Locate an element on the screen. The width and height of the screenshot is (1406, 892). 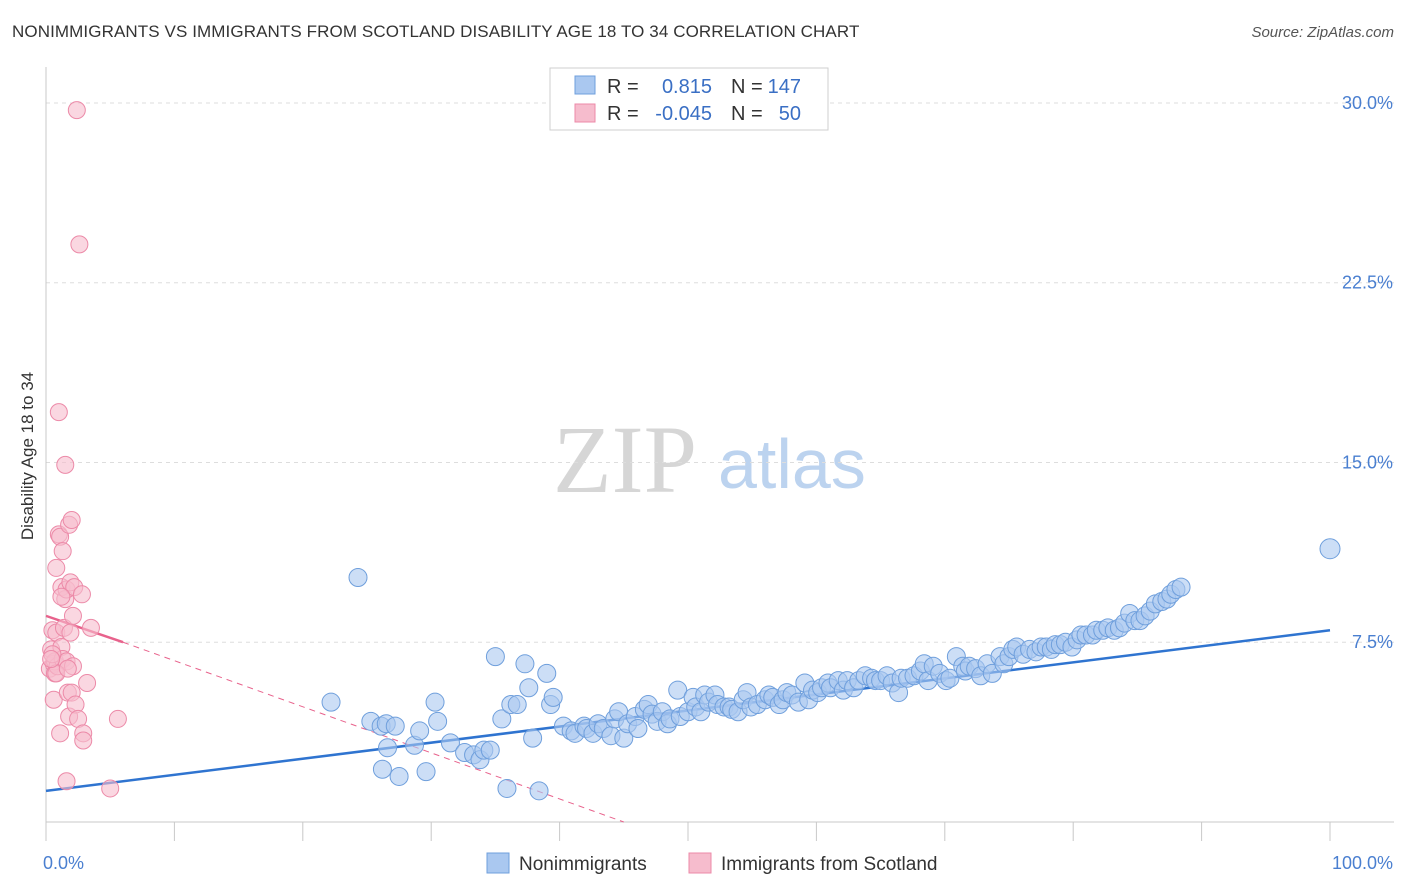
legend-n-value-2: 50 is located at coordinates (790, 114).